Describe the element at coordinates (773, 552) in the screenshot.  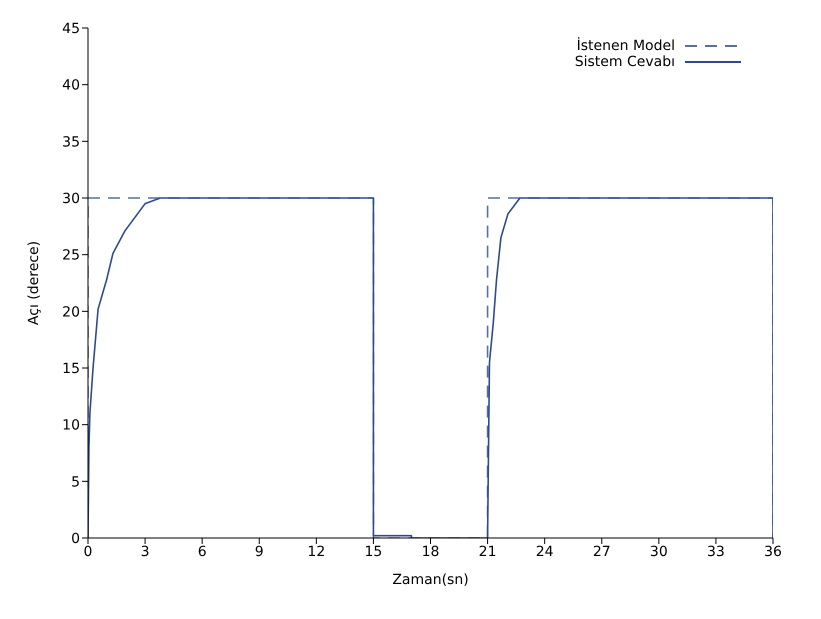
I see `x-tick-label: 36` at that location.